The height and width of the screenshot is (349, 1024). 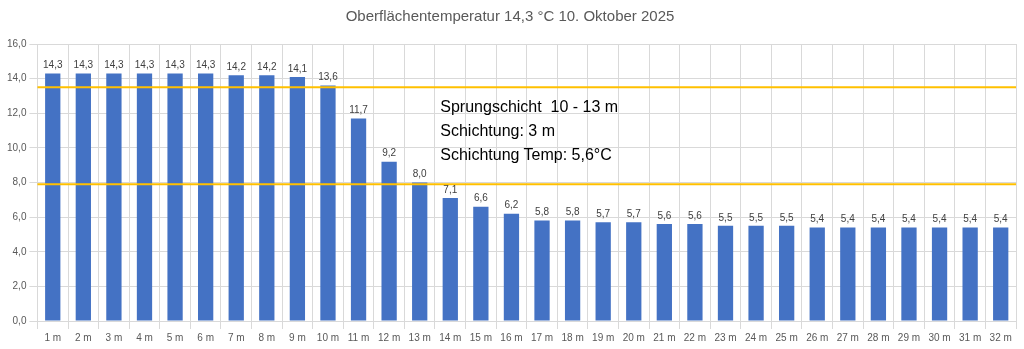 What do you see at coordinates (419, 337) in the screenshot?
I see `x-tick-label: 13 m` at bounding box center [419, 337].